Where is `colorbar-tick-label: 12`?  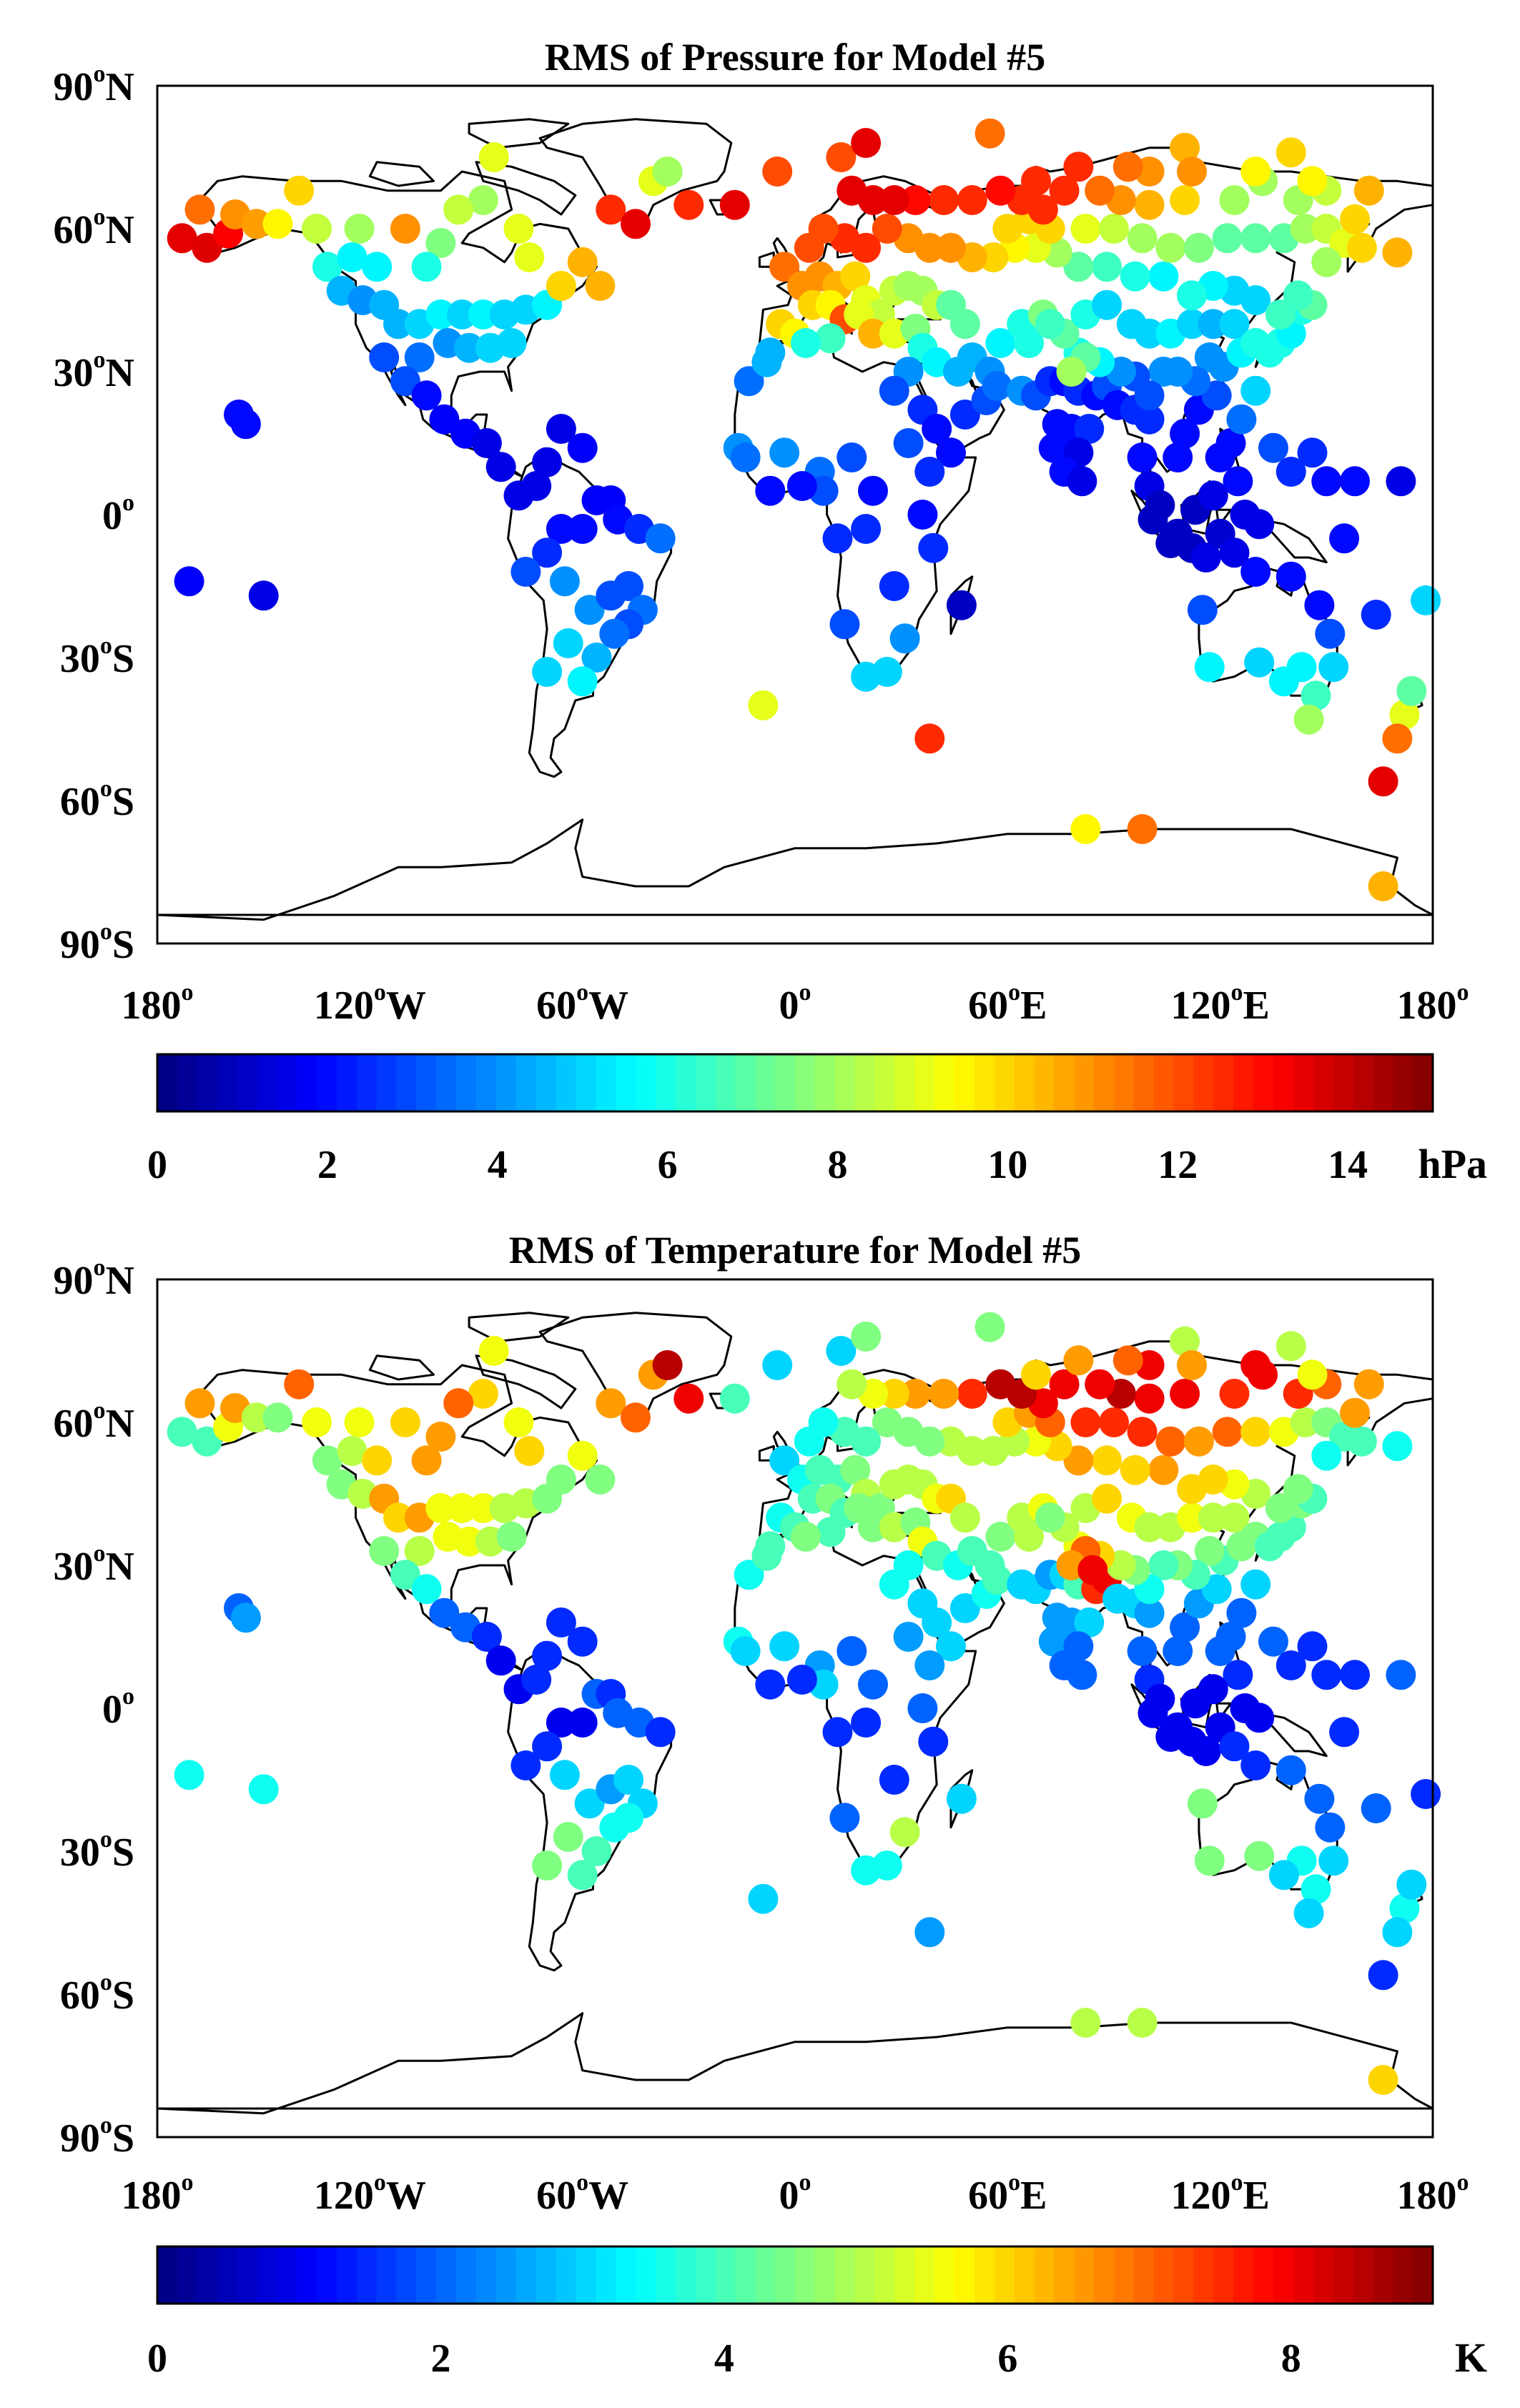 colorbar-tick-label: 12 is located at coordinates (1178, 1165).